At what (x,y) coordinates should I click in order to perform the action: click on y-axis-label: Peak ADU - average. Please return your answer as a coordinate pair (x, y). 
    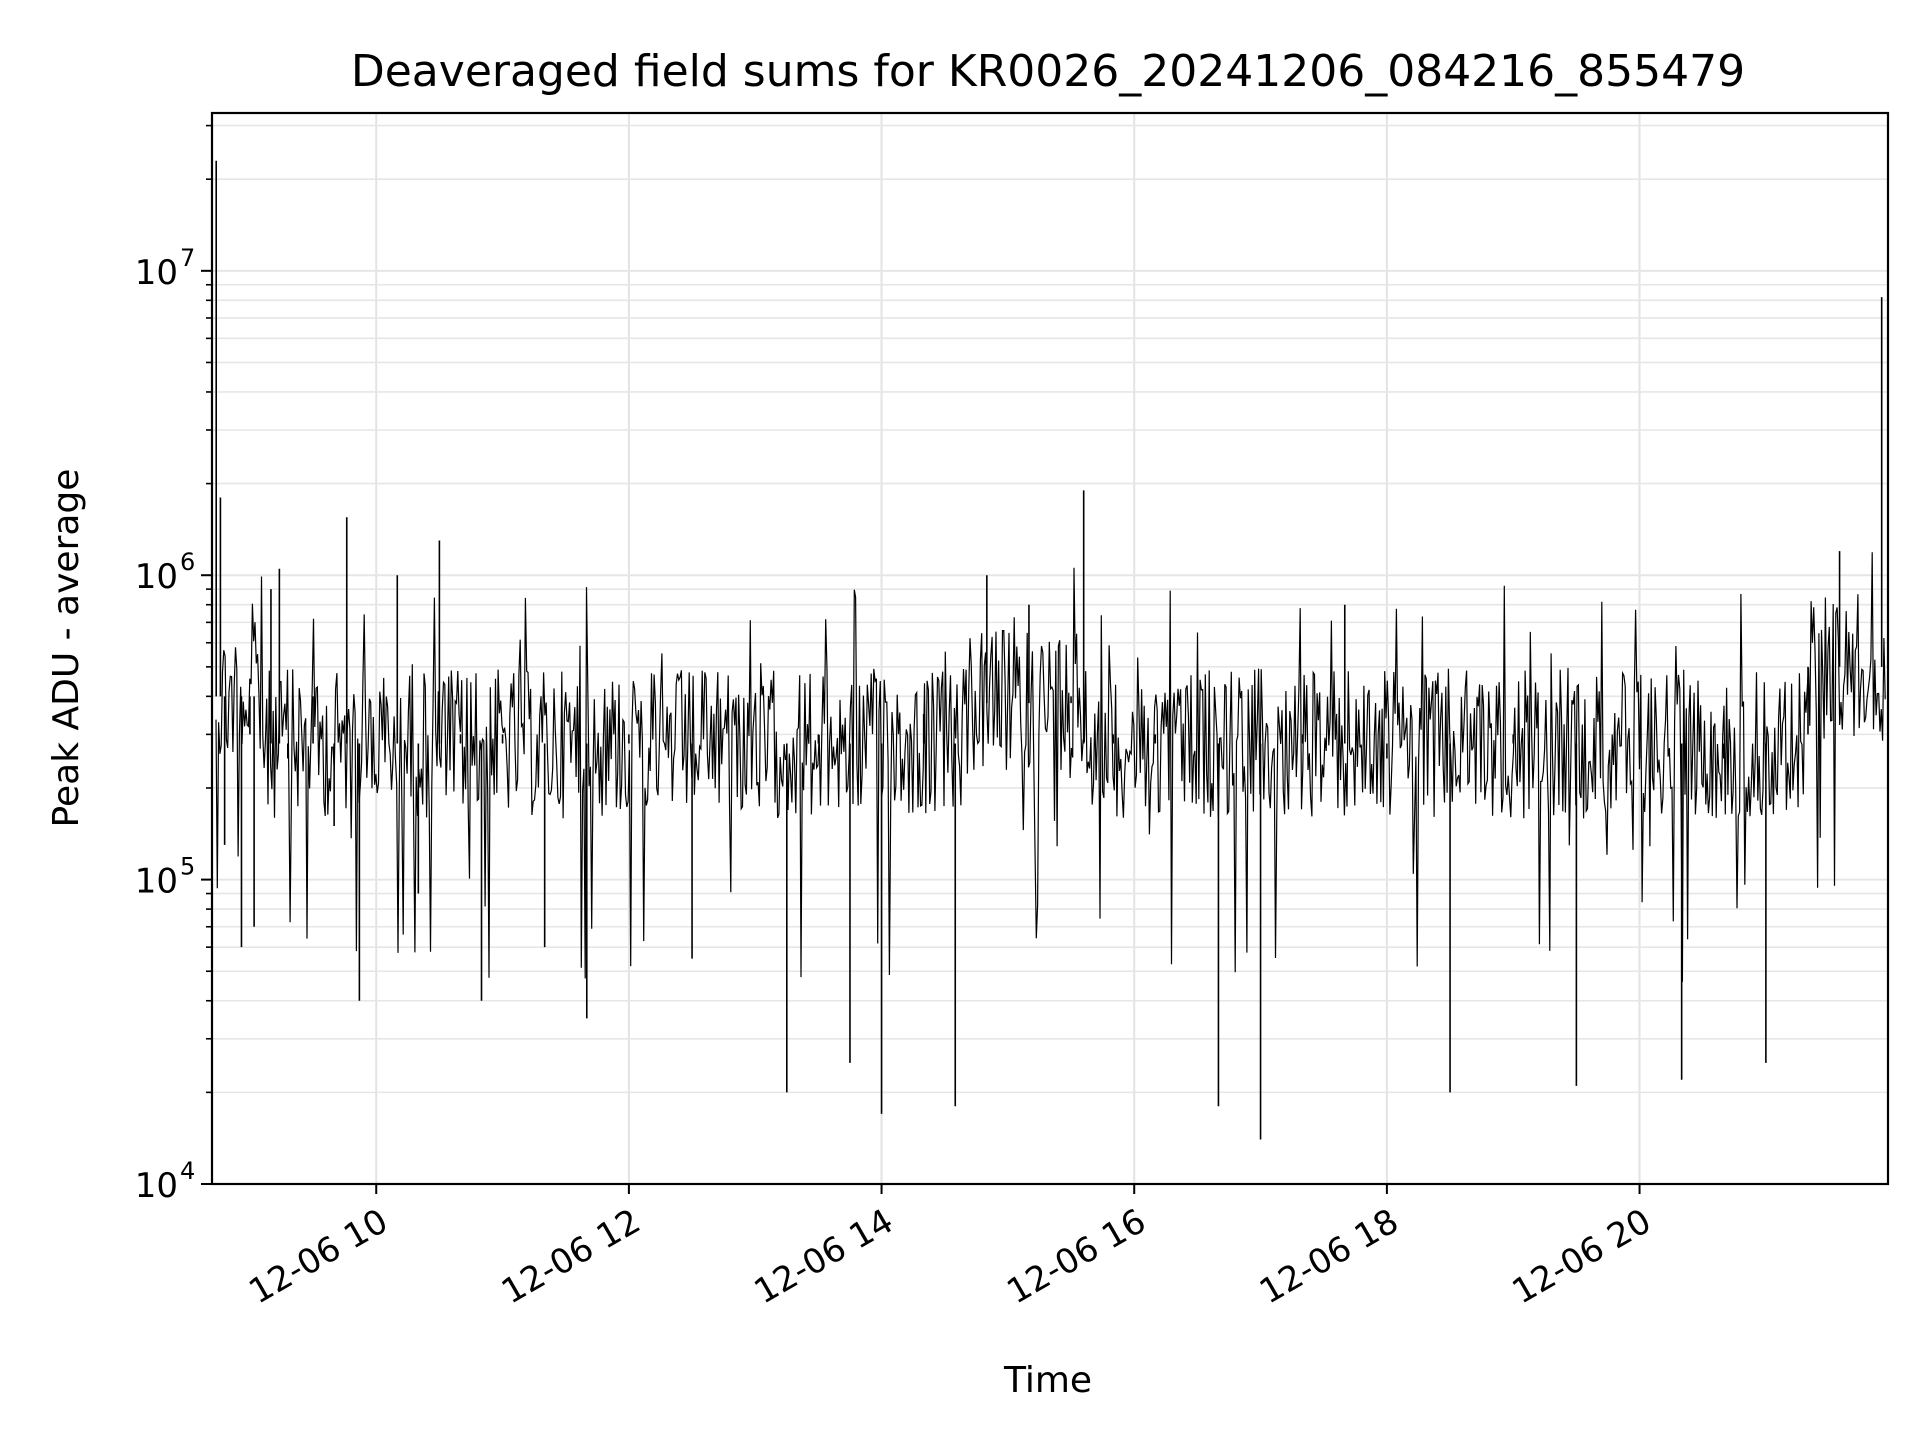
    Looking at the image, I should click on (66, 648).